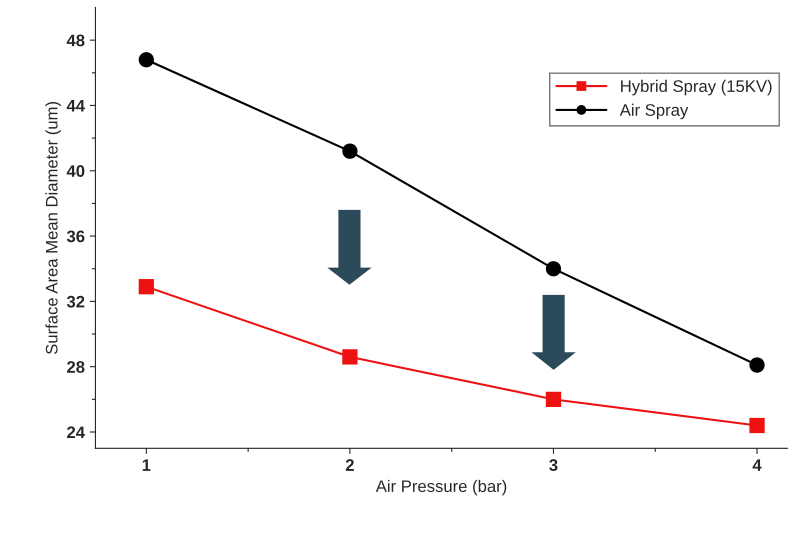  I want to click on y-tick-label: 32, so click(75, 302).